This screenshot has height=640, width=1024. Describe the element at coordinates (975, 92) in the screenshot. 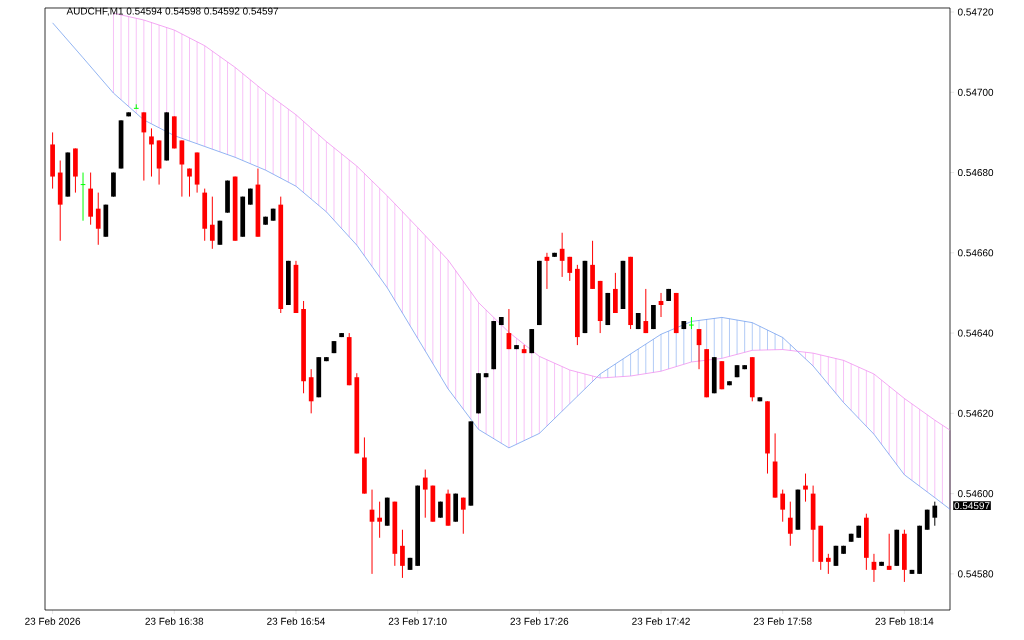

I see `y-tick-label: 0.54700` at that location.